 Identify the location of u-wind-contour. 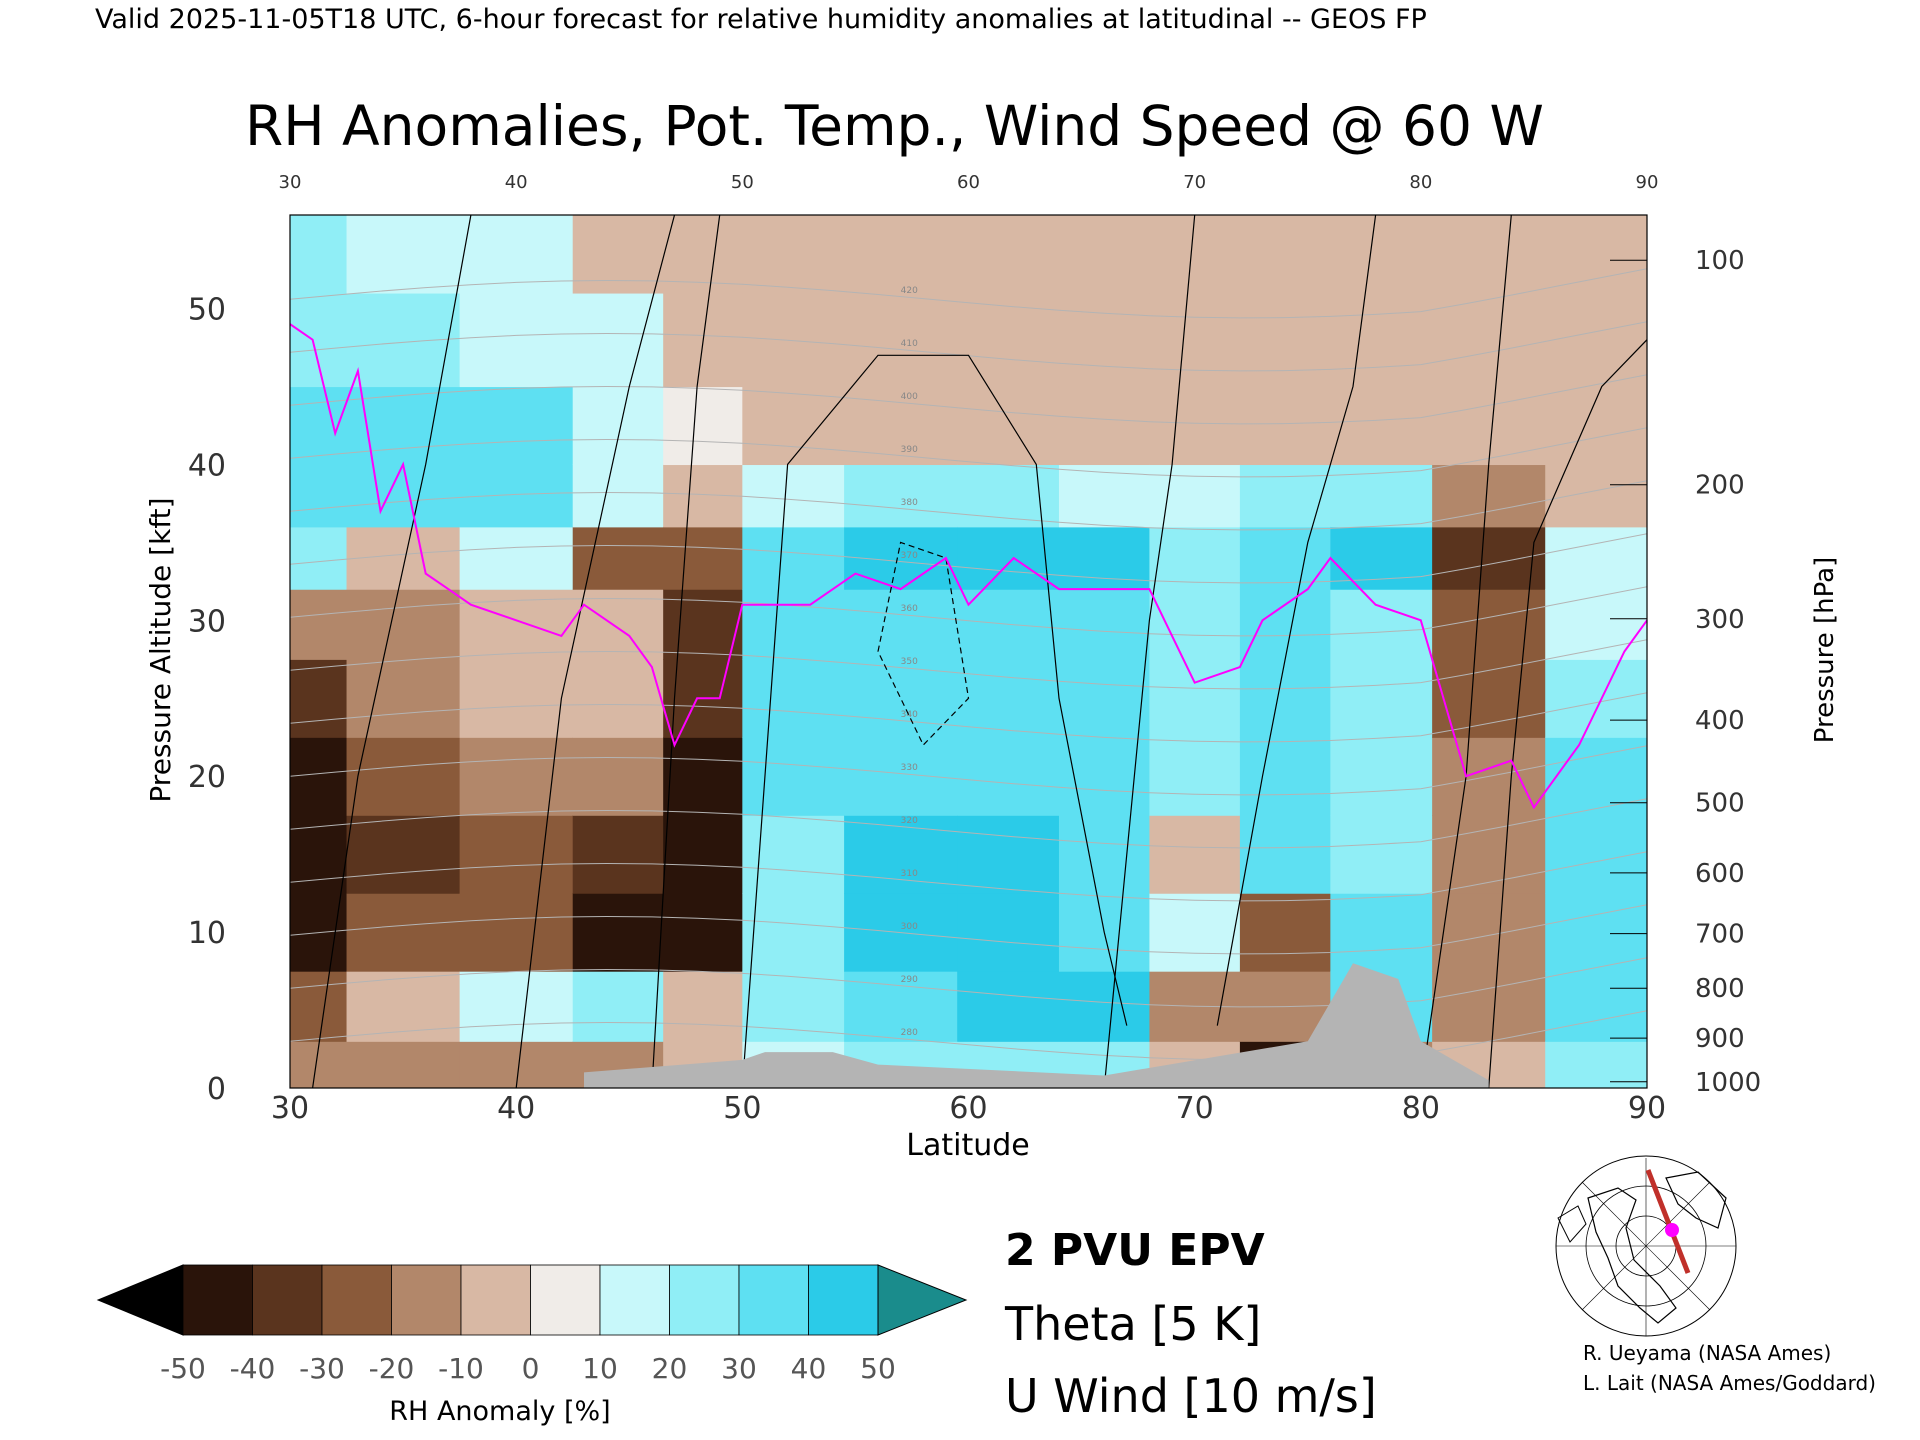
(686, 651).